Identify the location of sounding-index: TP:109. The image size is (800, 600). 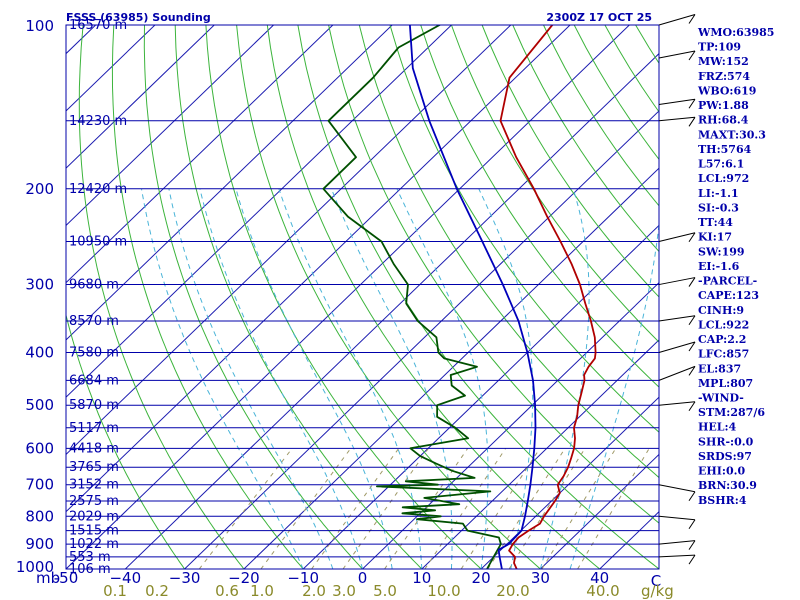
(719, 47).